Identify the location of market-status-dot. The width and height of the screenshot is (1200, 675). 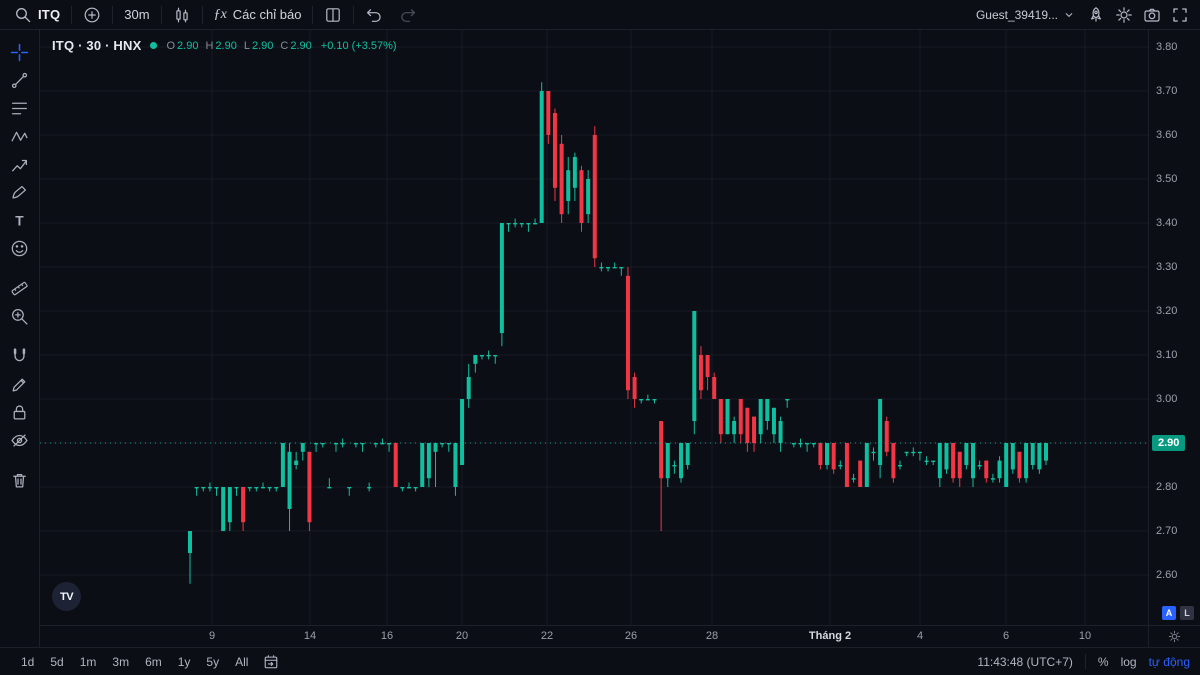
(154, 45).